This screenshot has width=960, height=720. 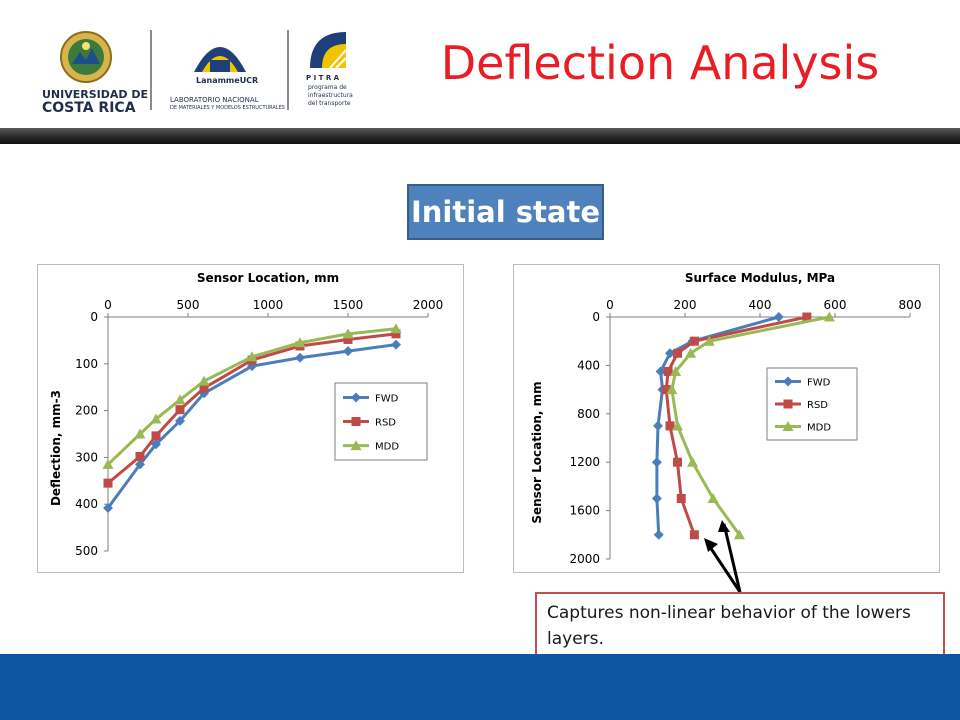 What do you see at coordinates (86, 551) in the screenshot?
I see `y-tick-label: 500` at bounding box center [86, 551].